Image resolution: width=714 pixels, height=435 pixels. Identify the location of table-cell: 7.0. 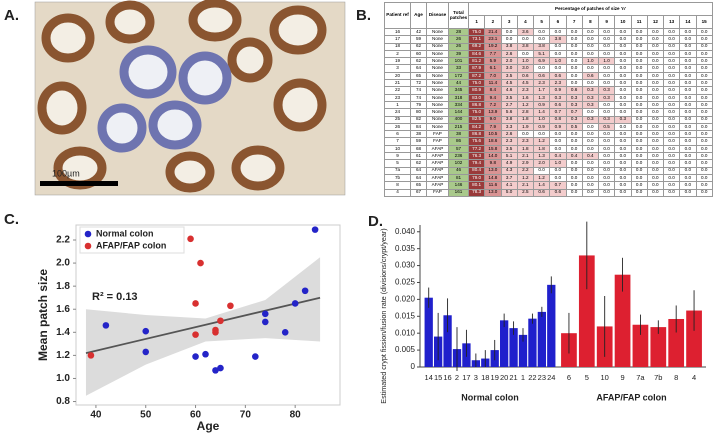
(493, 76).